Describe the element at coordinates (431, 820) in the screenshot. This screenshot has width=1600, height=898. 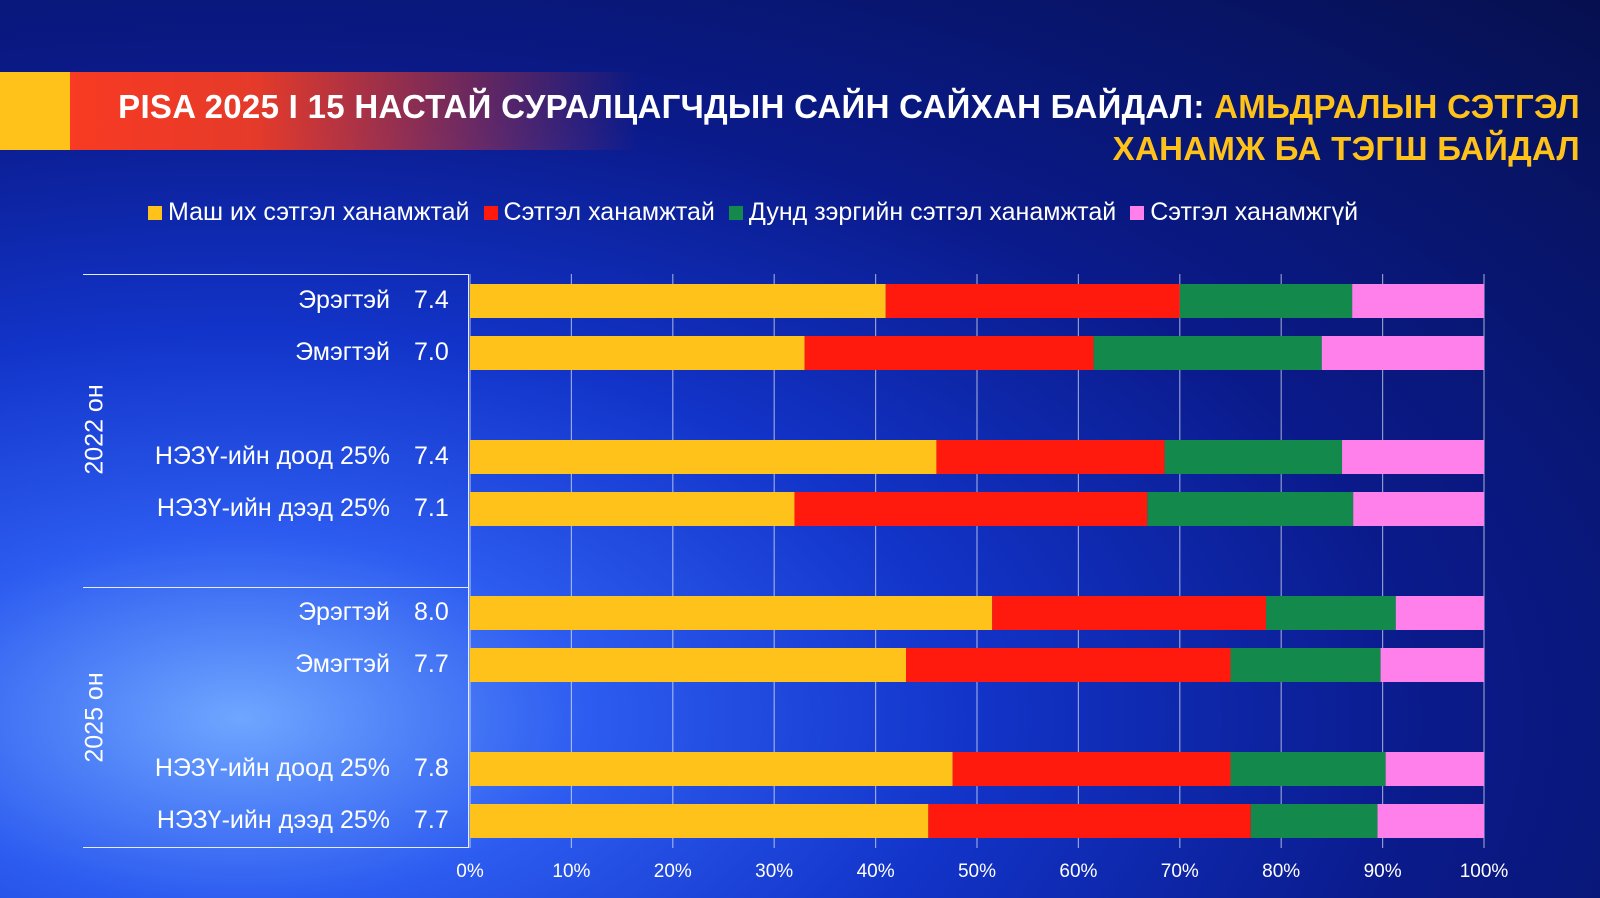
I see `row-score-2025-high-ses: 7.7` at that location.